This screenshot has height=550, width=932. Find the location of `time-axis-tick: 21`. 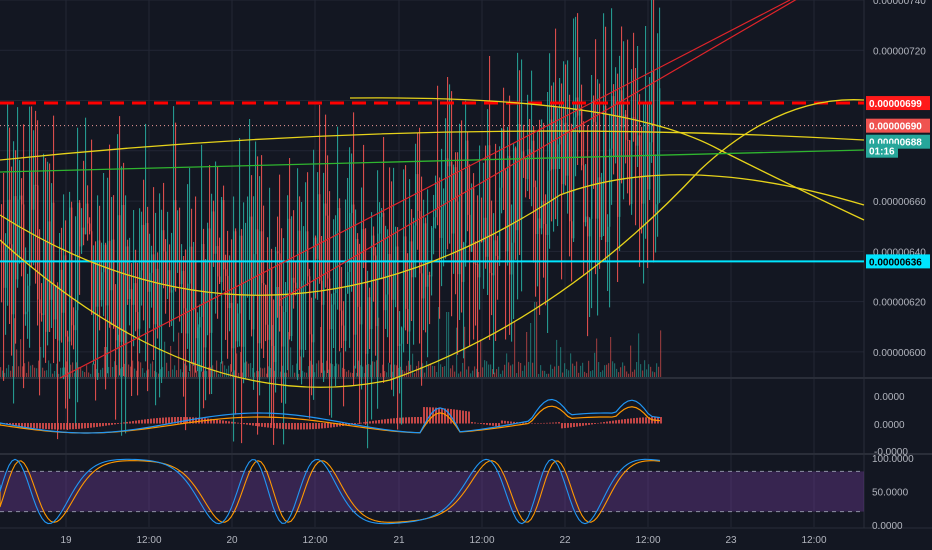

time-axis-tick: 21 is located at coordinates (399, 540).